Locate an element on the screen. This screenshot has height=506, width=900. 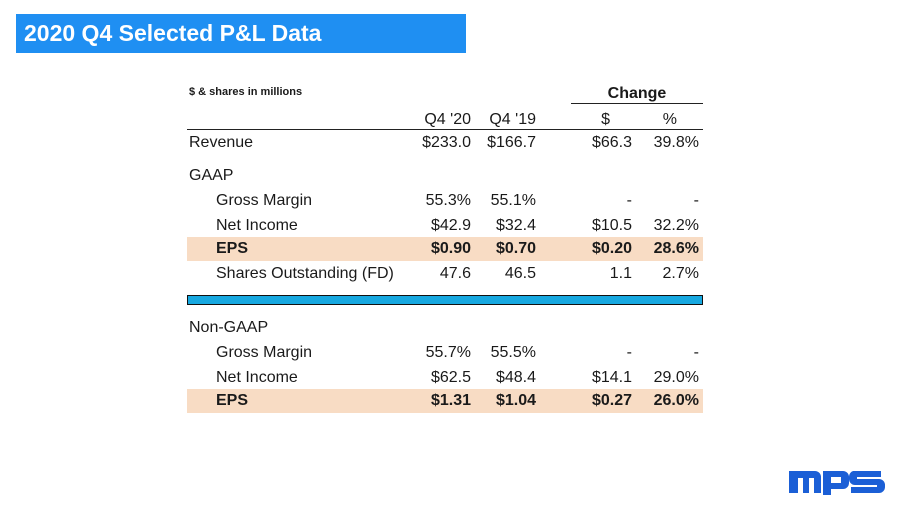
change-header: Change is located at coordinates (637, 93).